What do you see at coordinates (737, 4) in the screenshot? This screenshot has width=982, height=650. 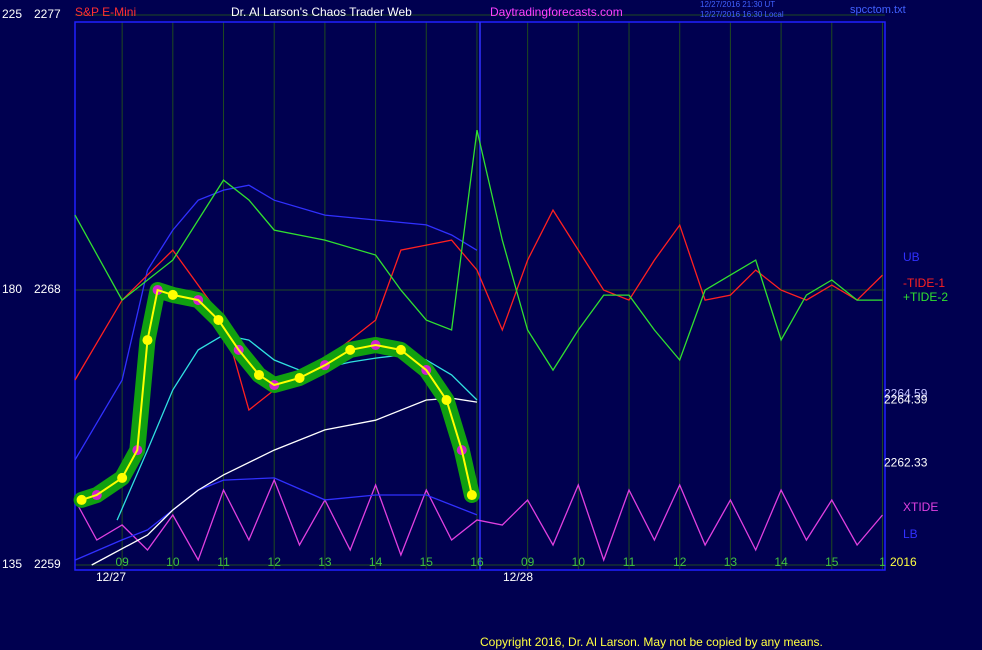 I see `timestamp: 12/27/2016 21:30 UT` at bounding box center [737, 4].